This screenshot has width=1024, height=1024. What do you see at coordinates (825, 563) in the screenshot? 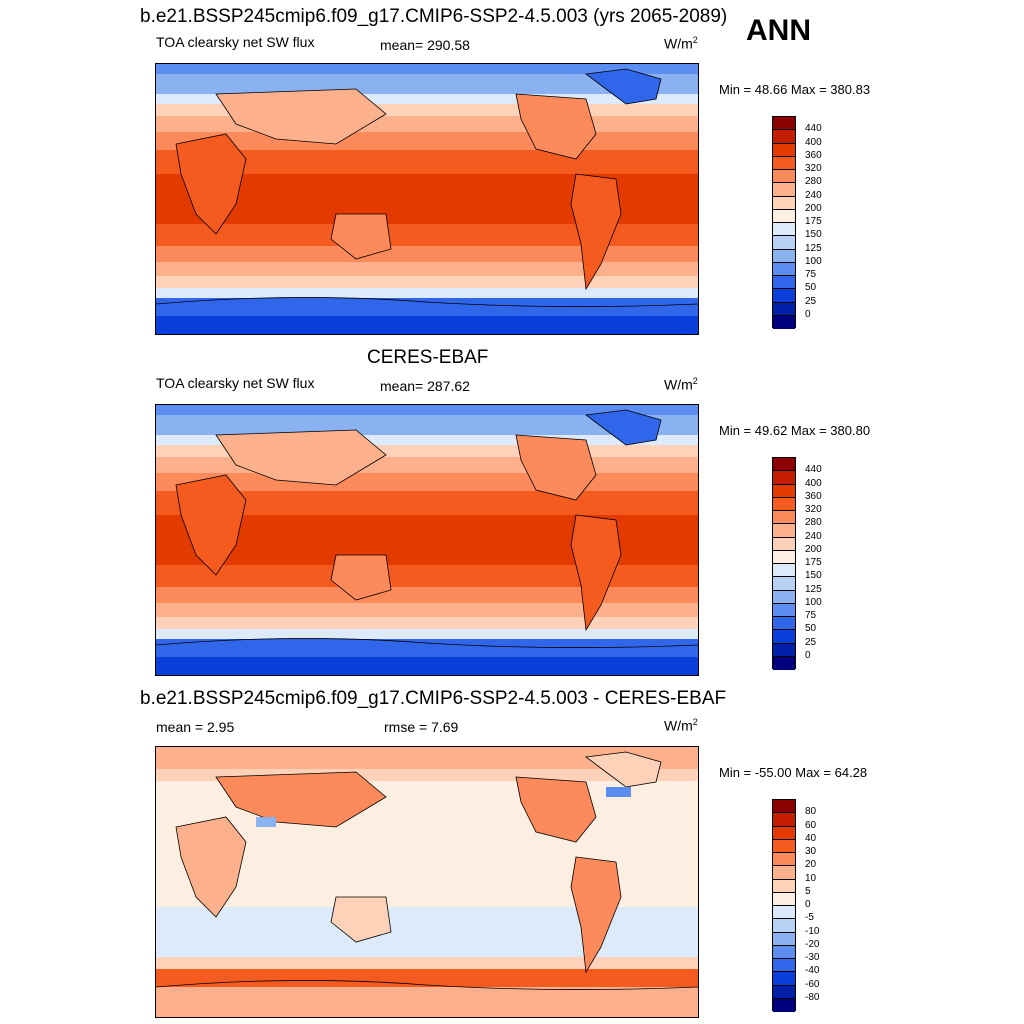
I see `panel2-colorbar-labels: 440 400 360 320 280 240 200 175 150 125 100 75 50 25 0` at bounding box center [825, 563].